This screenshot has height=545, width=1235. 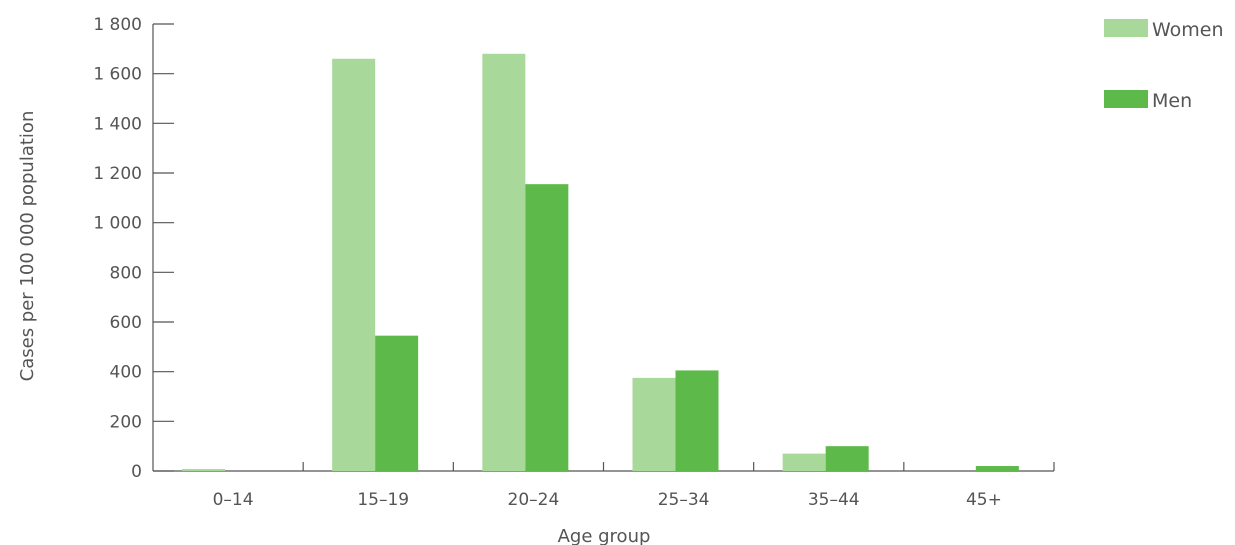 What do you see at coordinates (133, 248) in the screenshot?
I see `y-ticks: 0 200 400 600 800 1 000 1 200 1 400 1 600 1 800` at bounding box center [133, 248].